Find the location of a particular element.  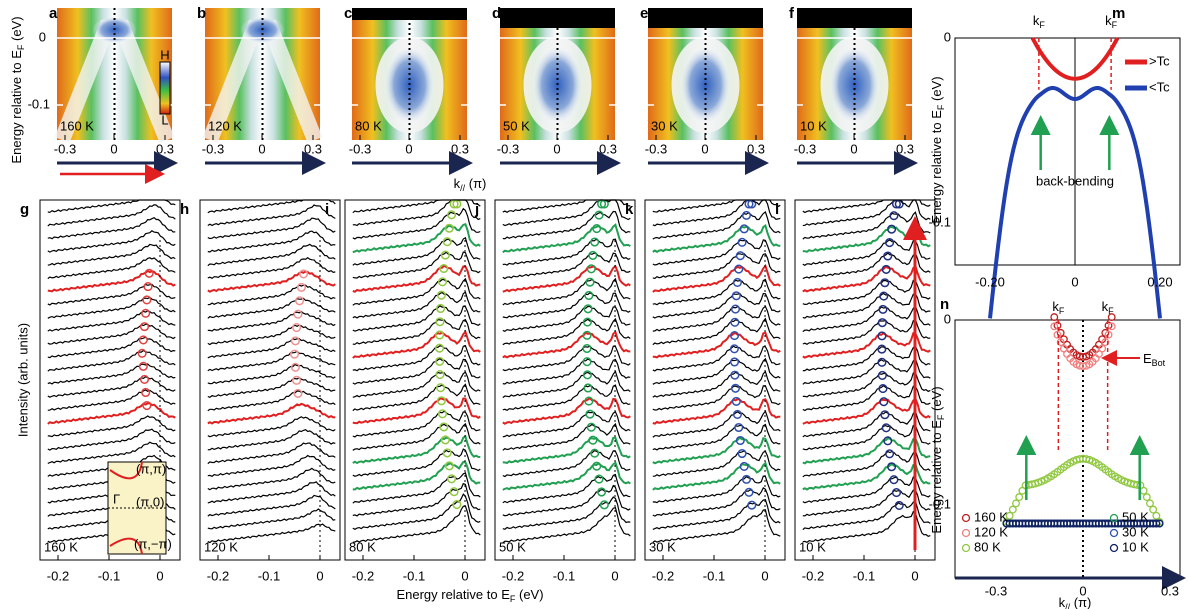

panel-letter: b is located at coordinates (201, 13).